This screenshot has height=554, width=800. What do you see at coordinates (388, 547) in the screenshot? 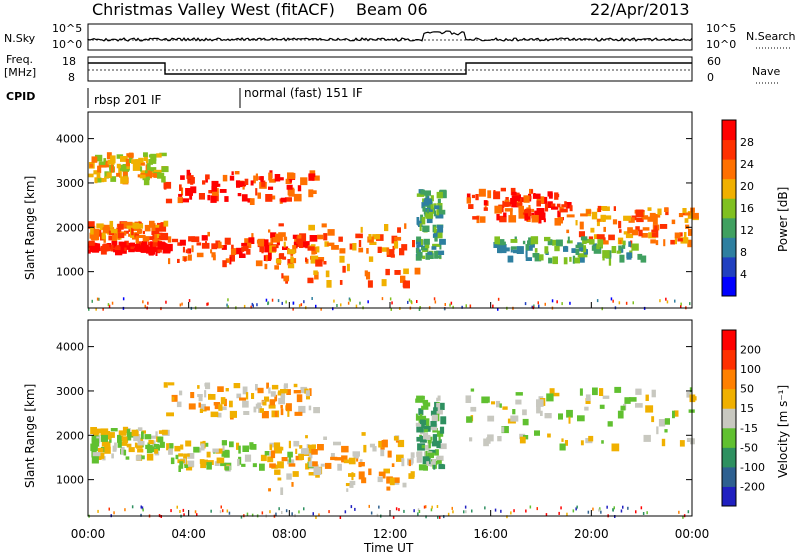
I see `time-axis-label: Time UT` at bounding box center [388, 547].